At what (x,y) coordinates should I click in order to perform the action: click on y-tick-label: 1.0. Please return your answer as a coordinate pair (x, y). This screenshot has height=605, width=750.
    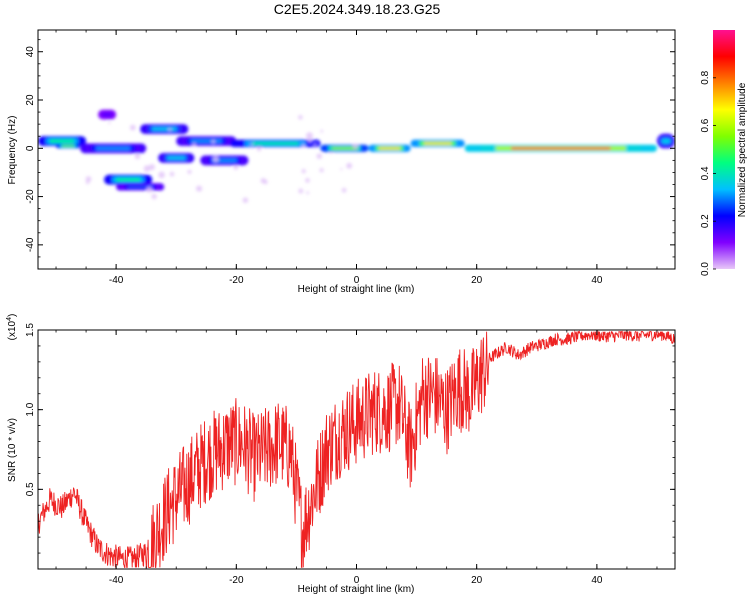
    Looking at the image, I should click on (30, 409).